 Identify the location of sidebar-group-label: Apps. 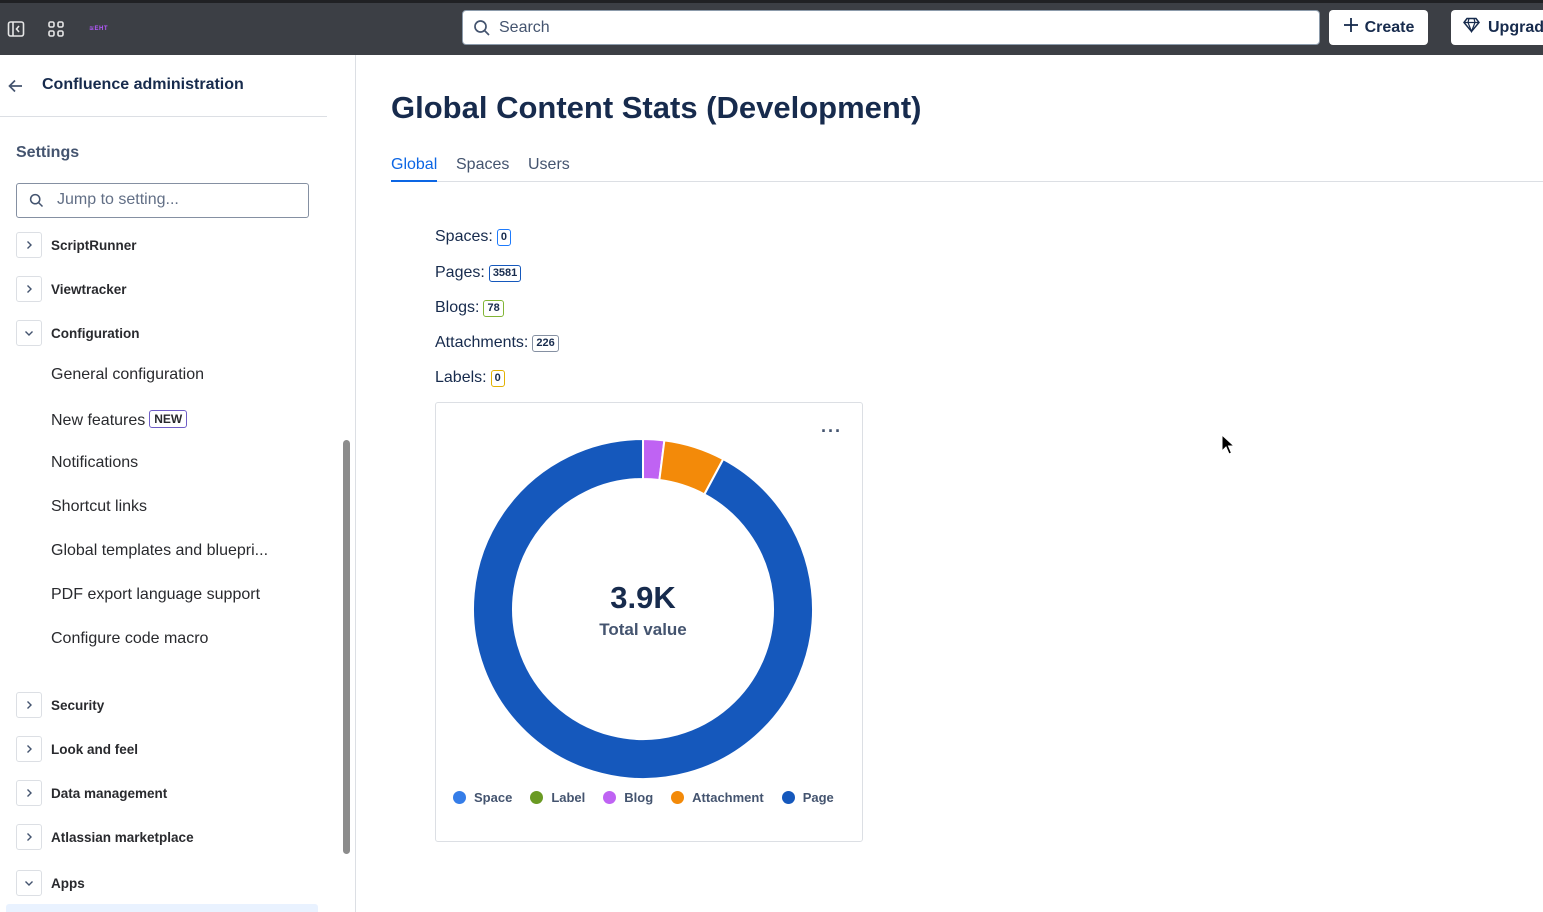
(68, 883).